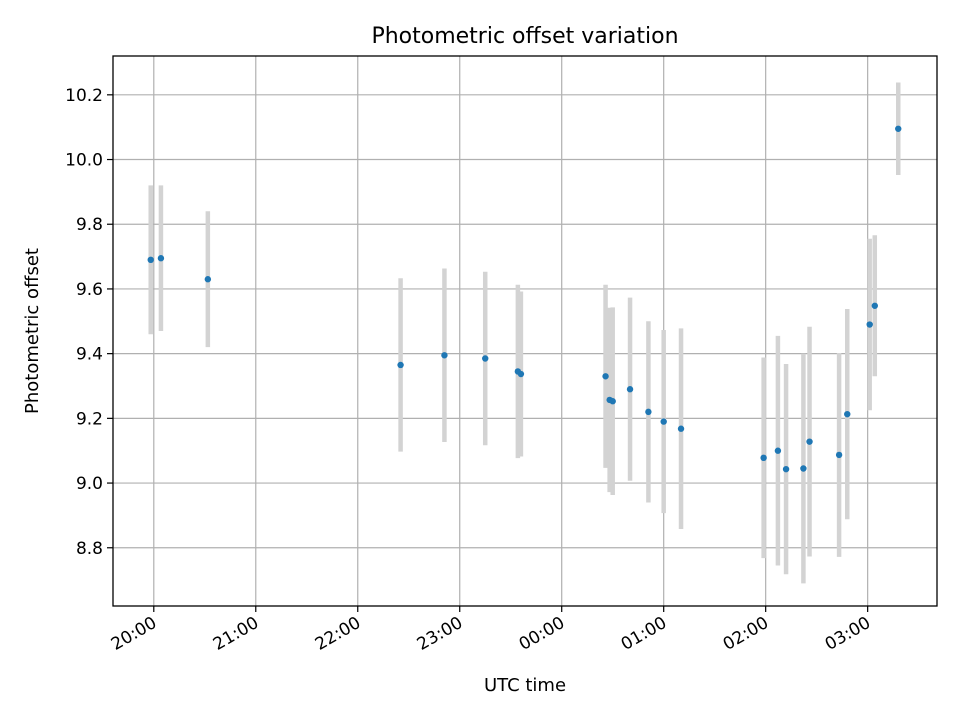 The image size is (960, 720). What do you see at coordinates (89, 549) in the screenshot?
I see `y-tick-label: 8.8` at bounding box center [89, 549].